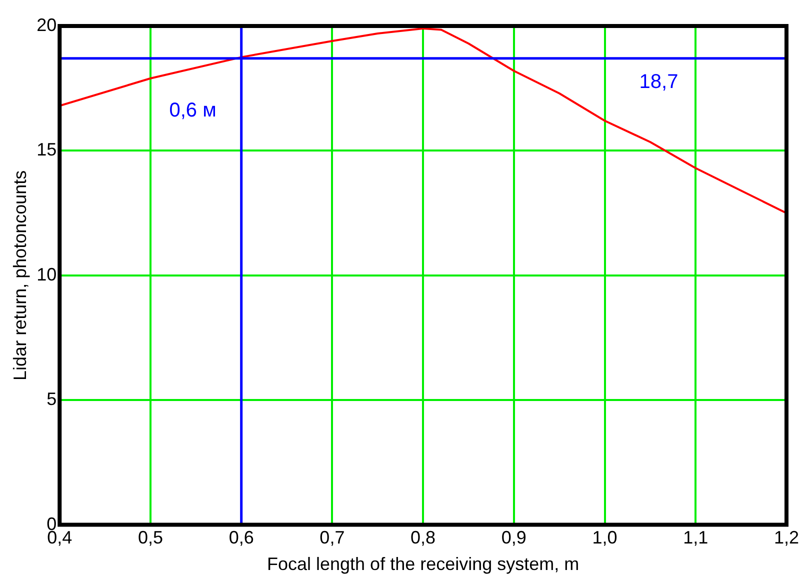 The height and width of the screenshot is (586, 810). Describe the element at coordinates (423, 564) in the screenshot. I see `x-axis-title: Focal length of the receiving system, m` at that location.